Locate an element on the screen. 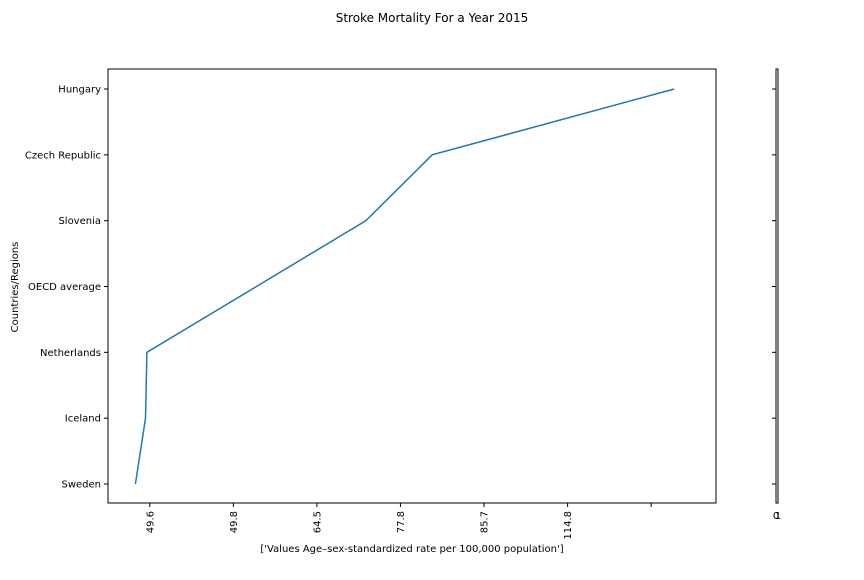 This screenshot has height=580, width=864. side-axis-tick-label: 0 is located at coordinates (776, 516).